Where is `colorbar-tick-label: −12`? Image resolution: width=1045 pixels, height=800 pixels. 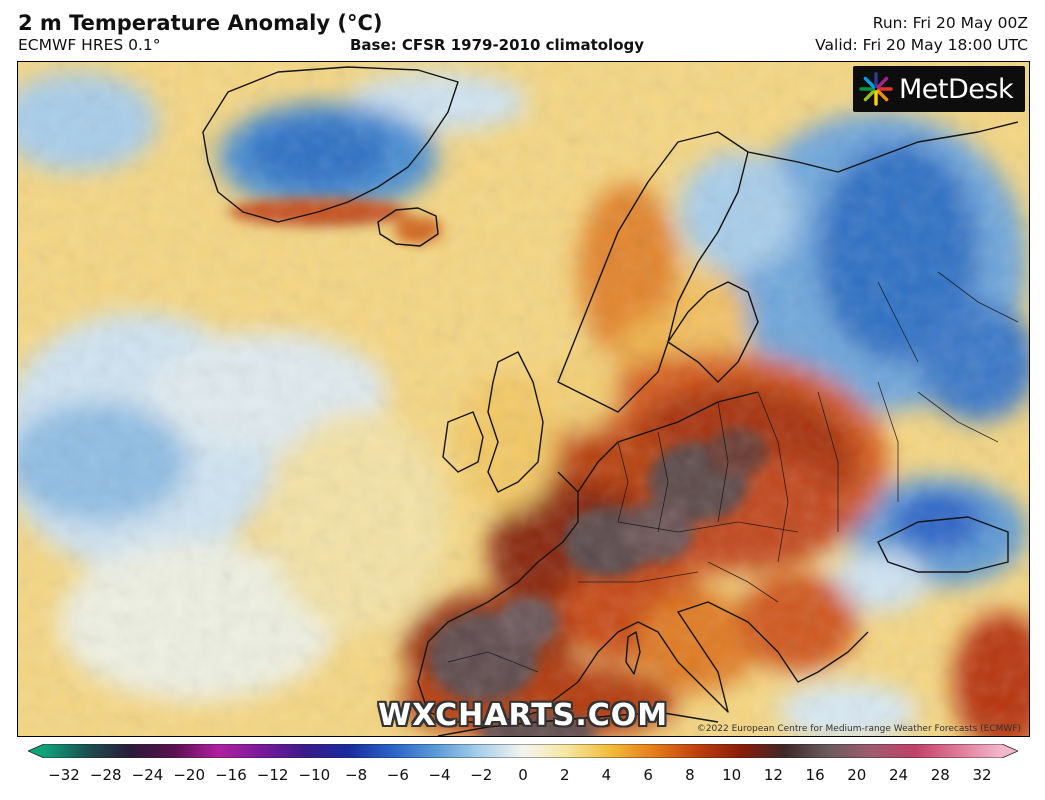
colorbar-tick-label: −12 is located at coordinates (272, 775).